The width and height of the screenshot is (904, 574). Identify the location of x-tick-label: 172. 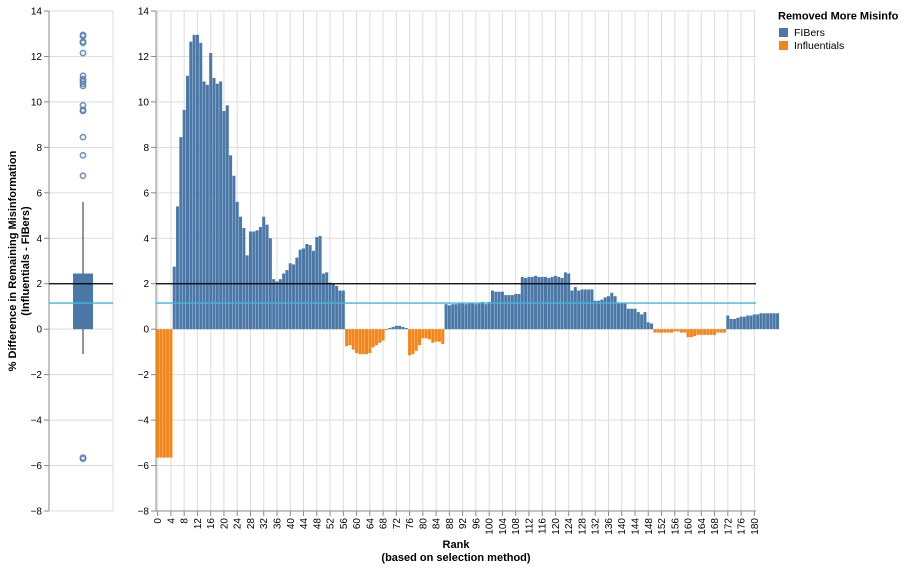
(728, 526).